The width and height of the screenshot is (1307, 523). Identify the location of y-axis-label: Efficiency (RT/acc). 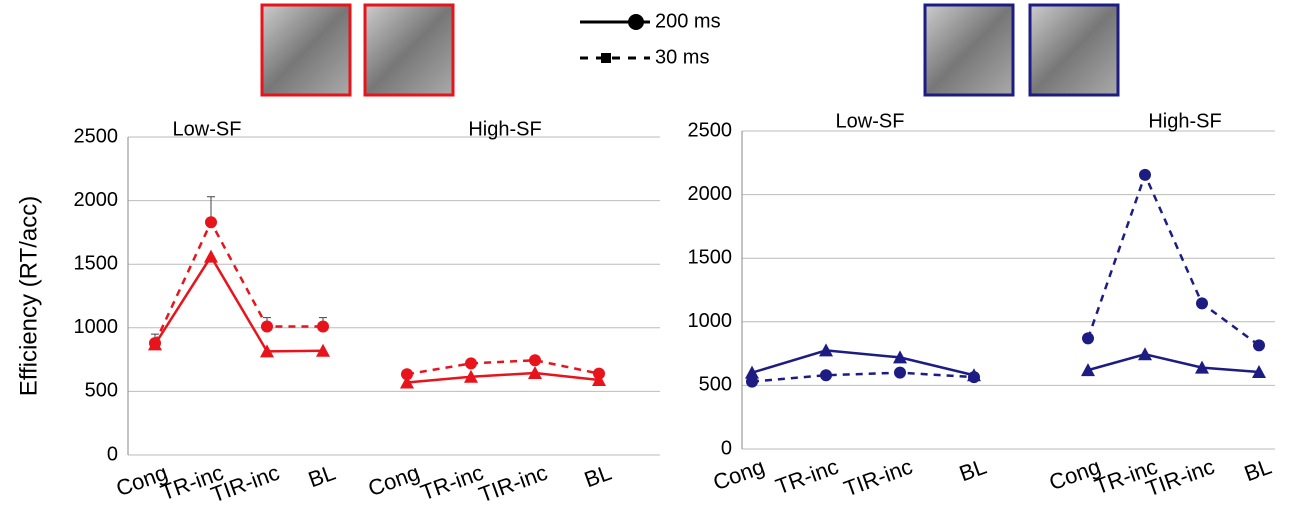
(28, 296).